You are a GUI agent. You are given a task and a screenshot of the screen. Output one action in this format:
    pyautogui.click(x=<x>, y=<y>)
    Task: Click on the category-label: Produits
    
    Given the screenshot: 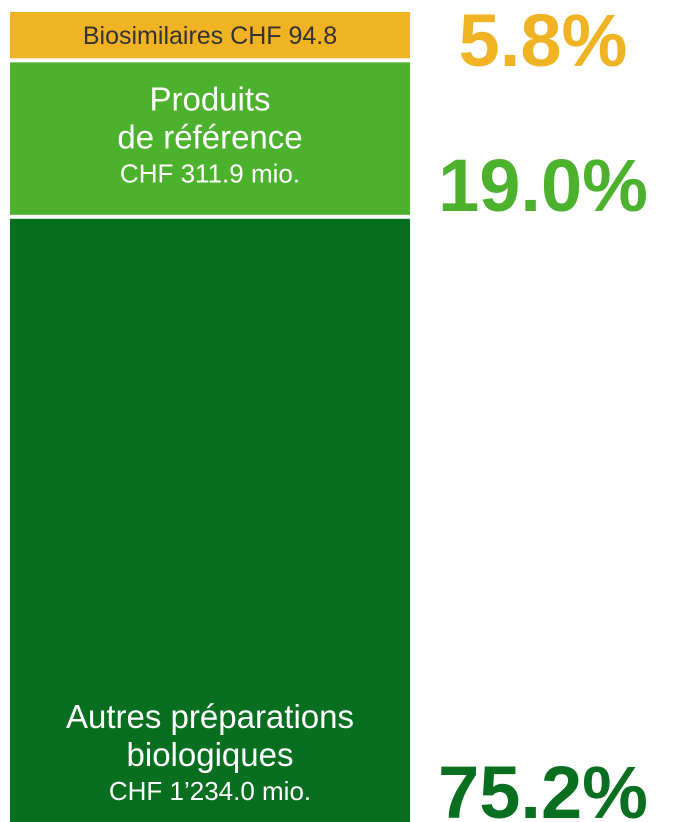 What is the action you would take?
    pyautogui.click(x=209, y=99)
    